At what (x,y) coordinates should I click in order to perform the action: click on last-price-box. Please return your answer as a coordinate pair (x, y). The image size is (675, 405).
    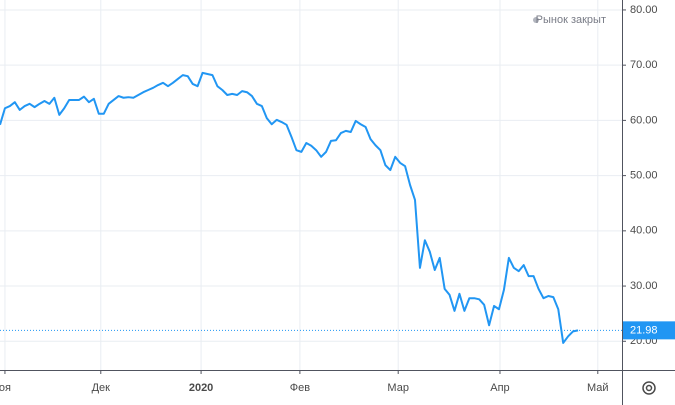
    Looking at the image, I should click on (649, 330).